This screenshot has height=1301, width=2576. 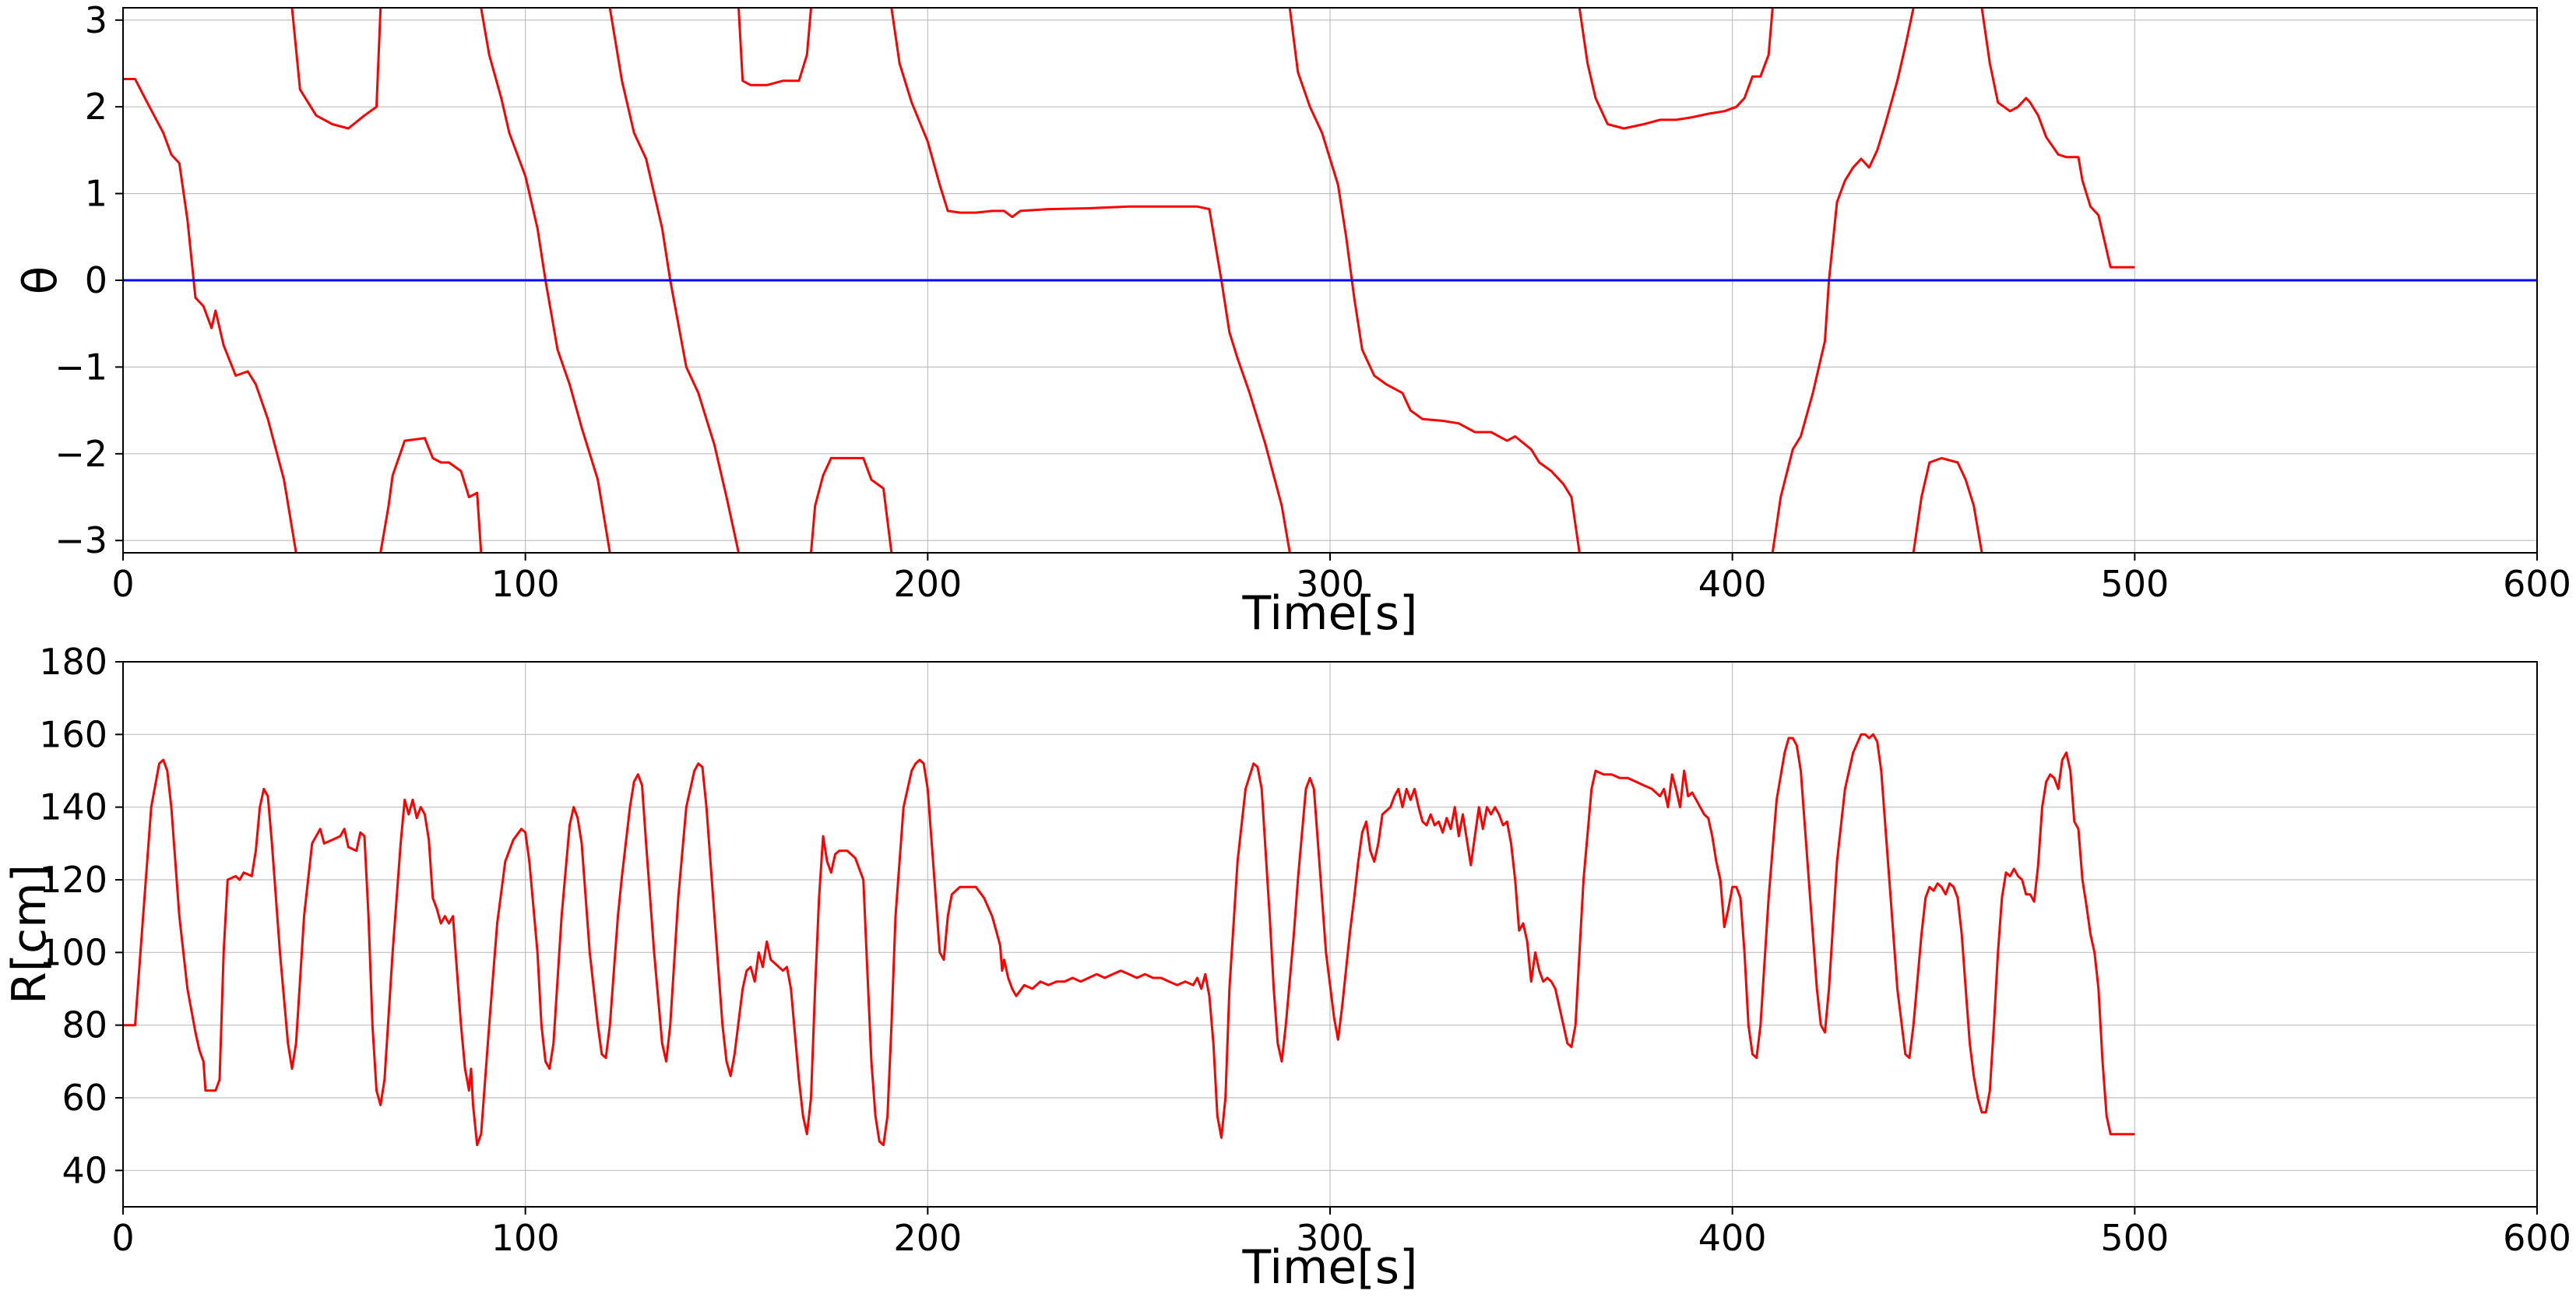 I want to click on theta-x-axis-label: Time[s], so click(x=1330, y=613).